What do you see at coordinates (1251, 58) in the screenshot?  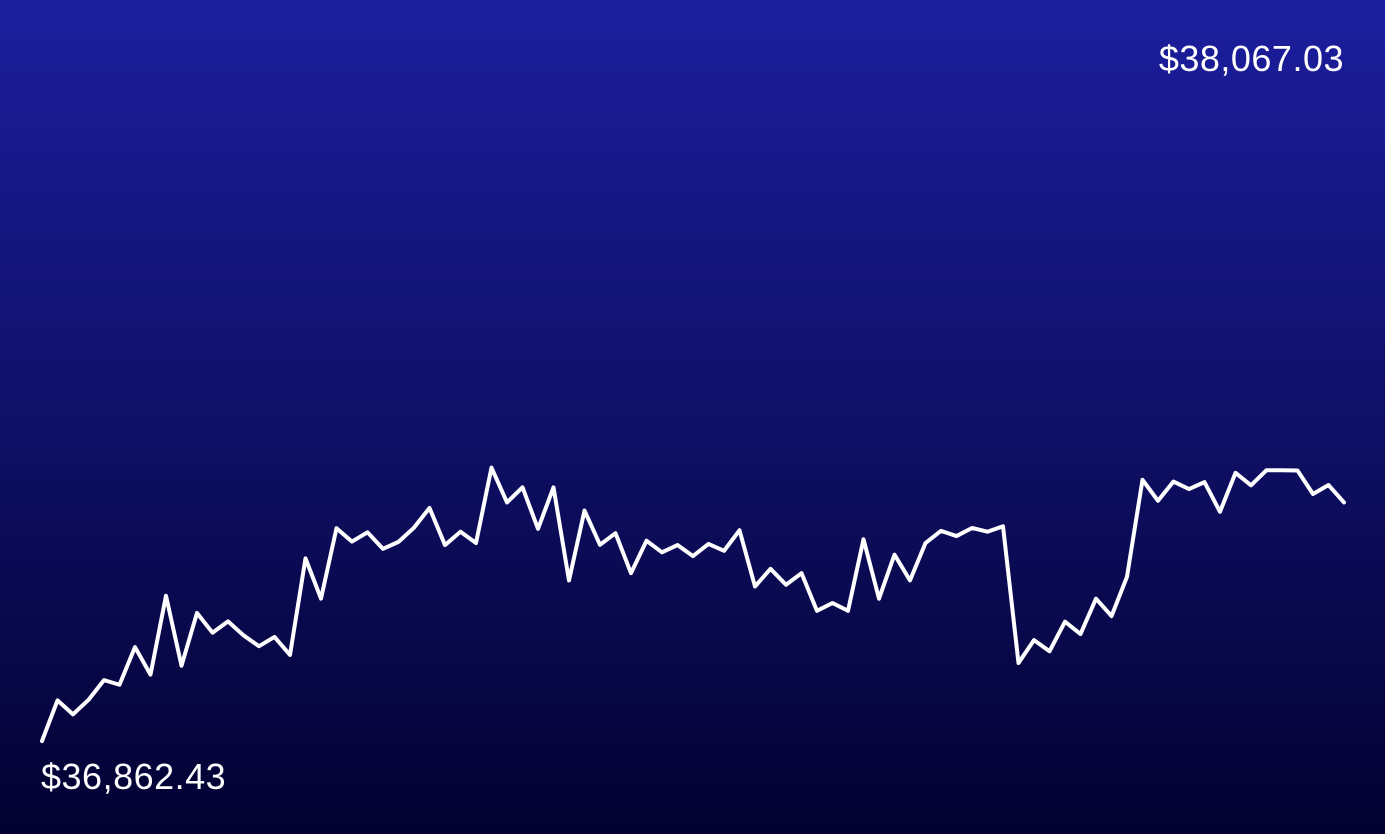 I see `high-price-label: $38,067.03` at bounding box center [1251, 58].